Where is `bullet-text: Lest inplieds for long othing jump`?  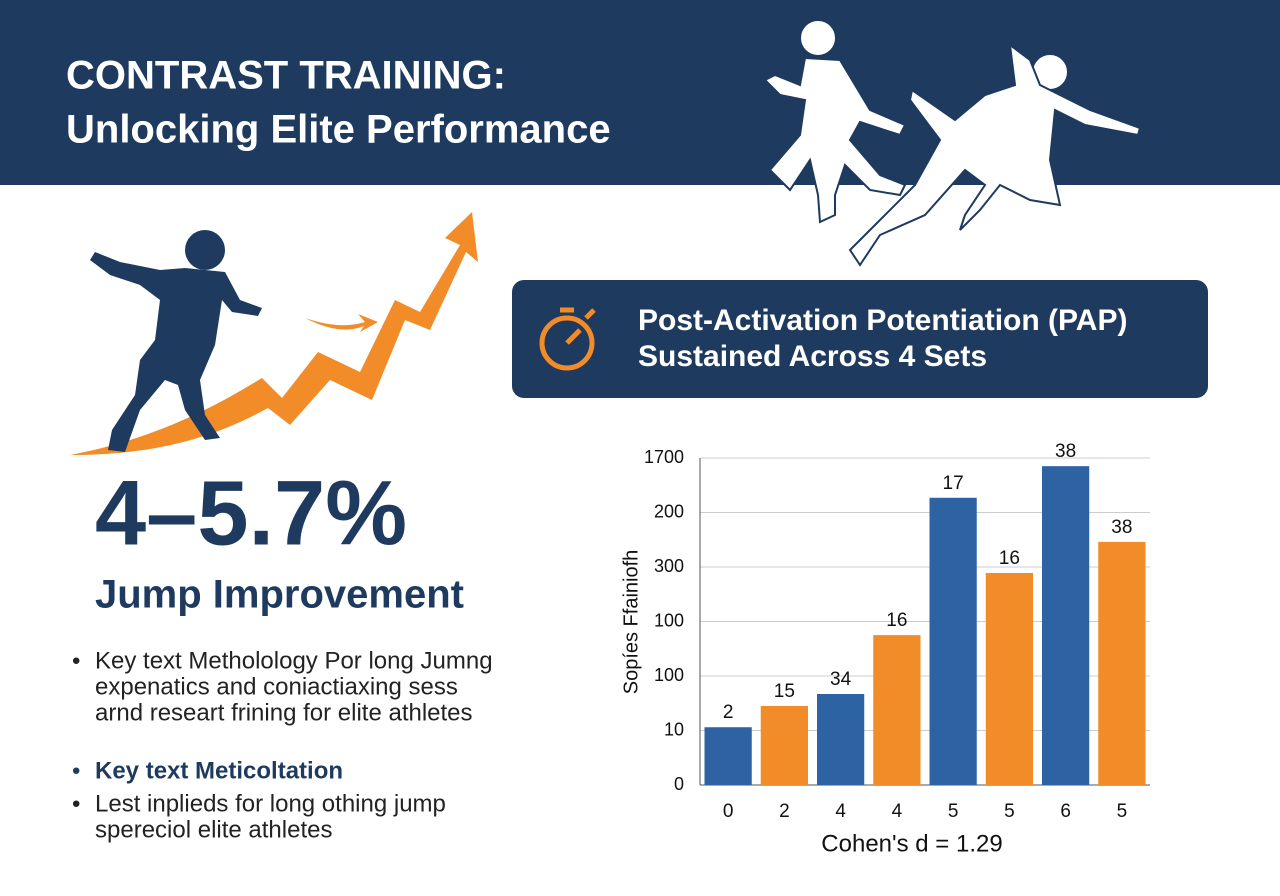 bullet-text: Lest inplieds for long othing jump is located at coordinates (270, 803).